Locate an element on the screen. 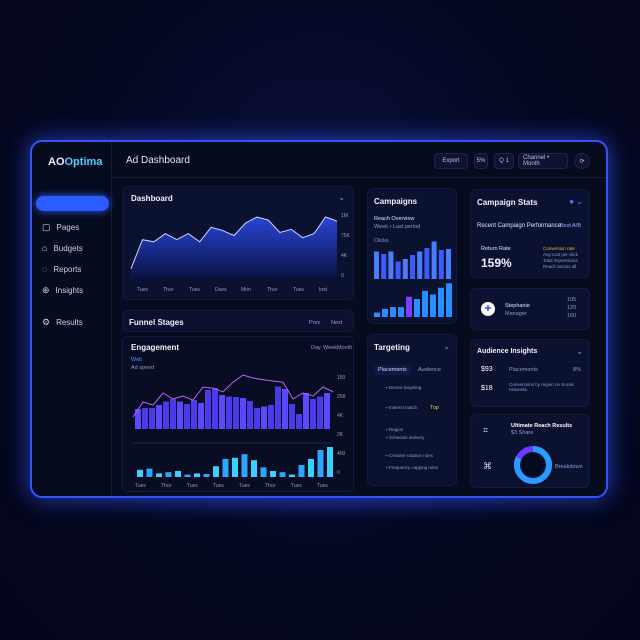  targeting-item: ▪ Schedule delivery is located at coordinates (405, 437).